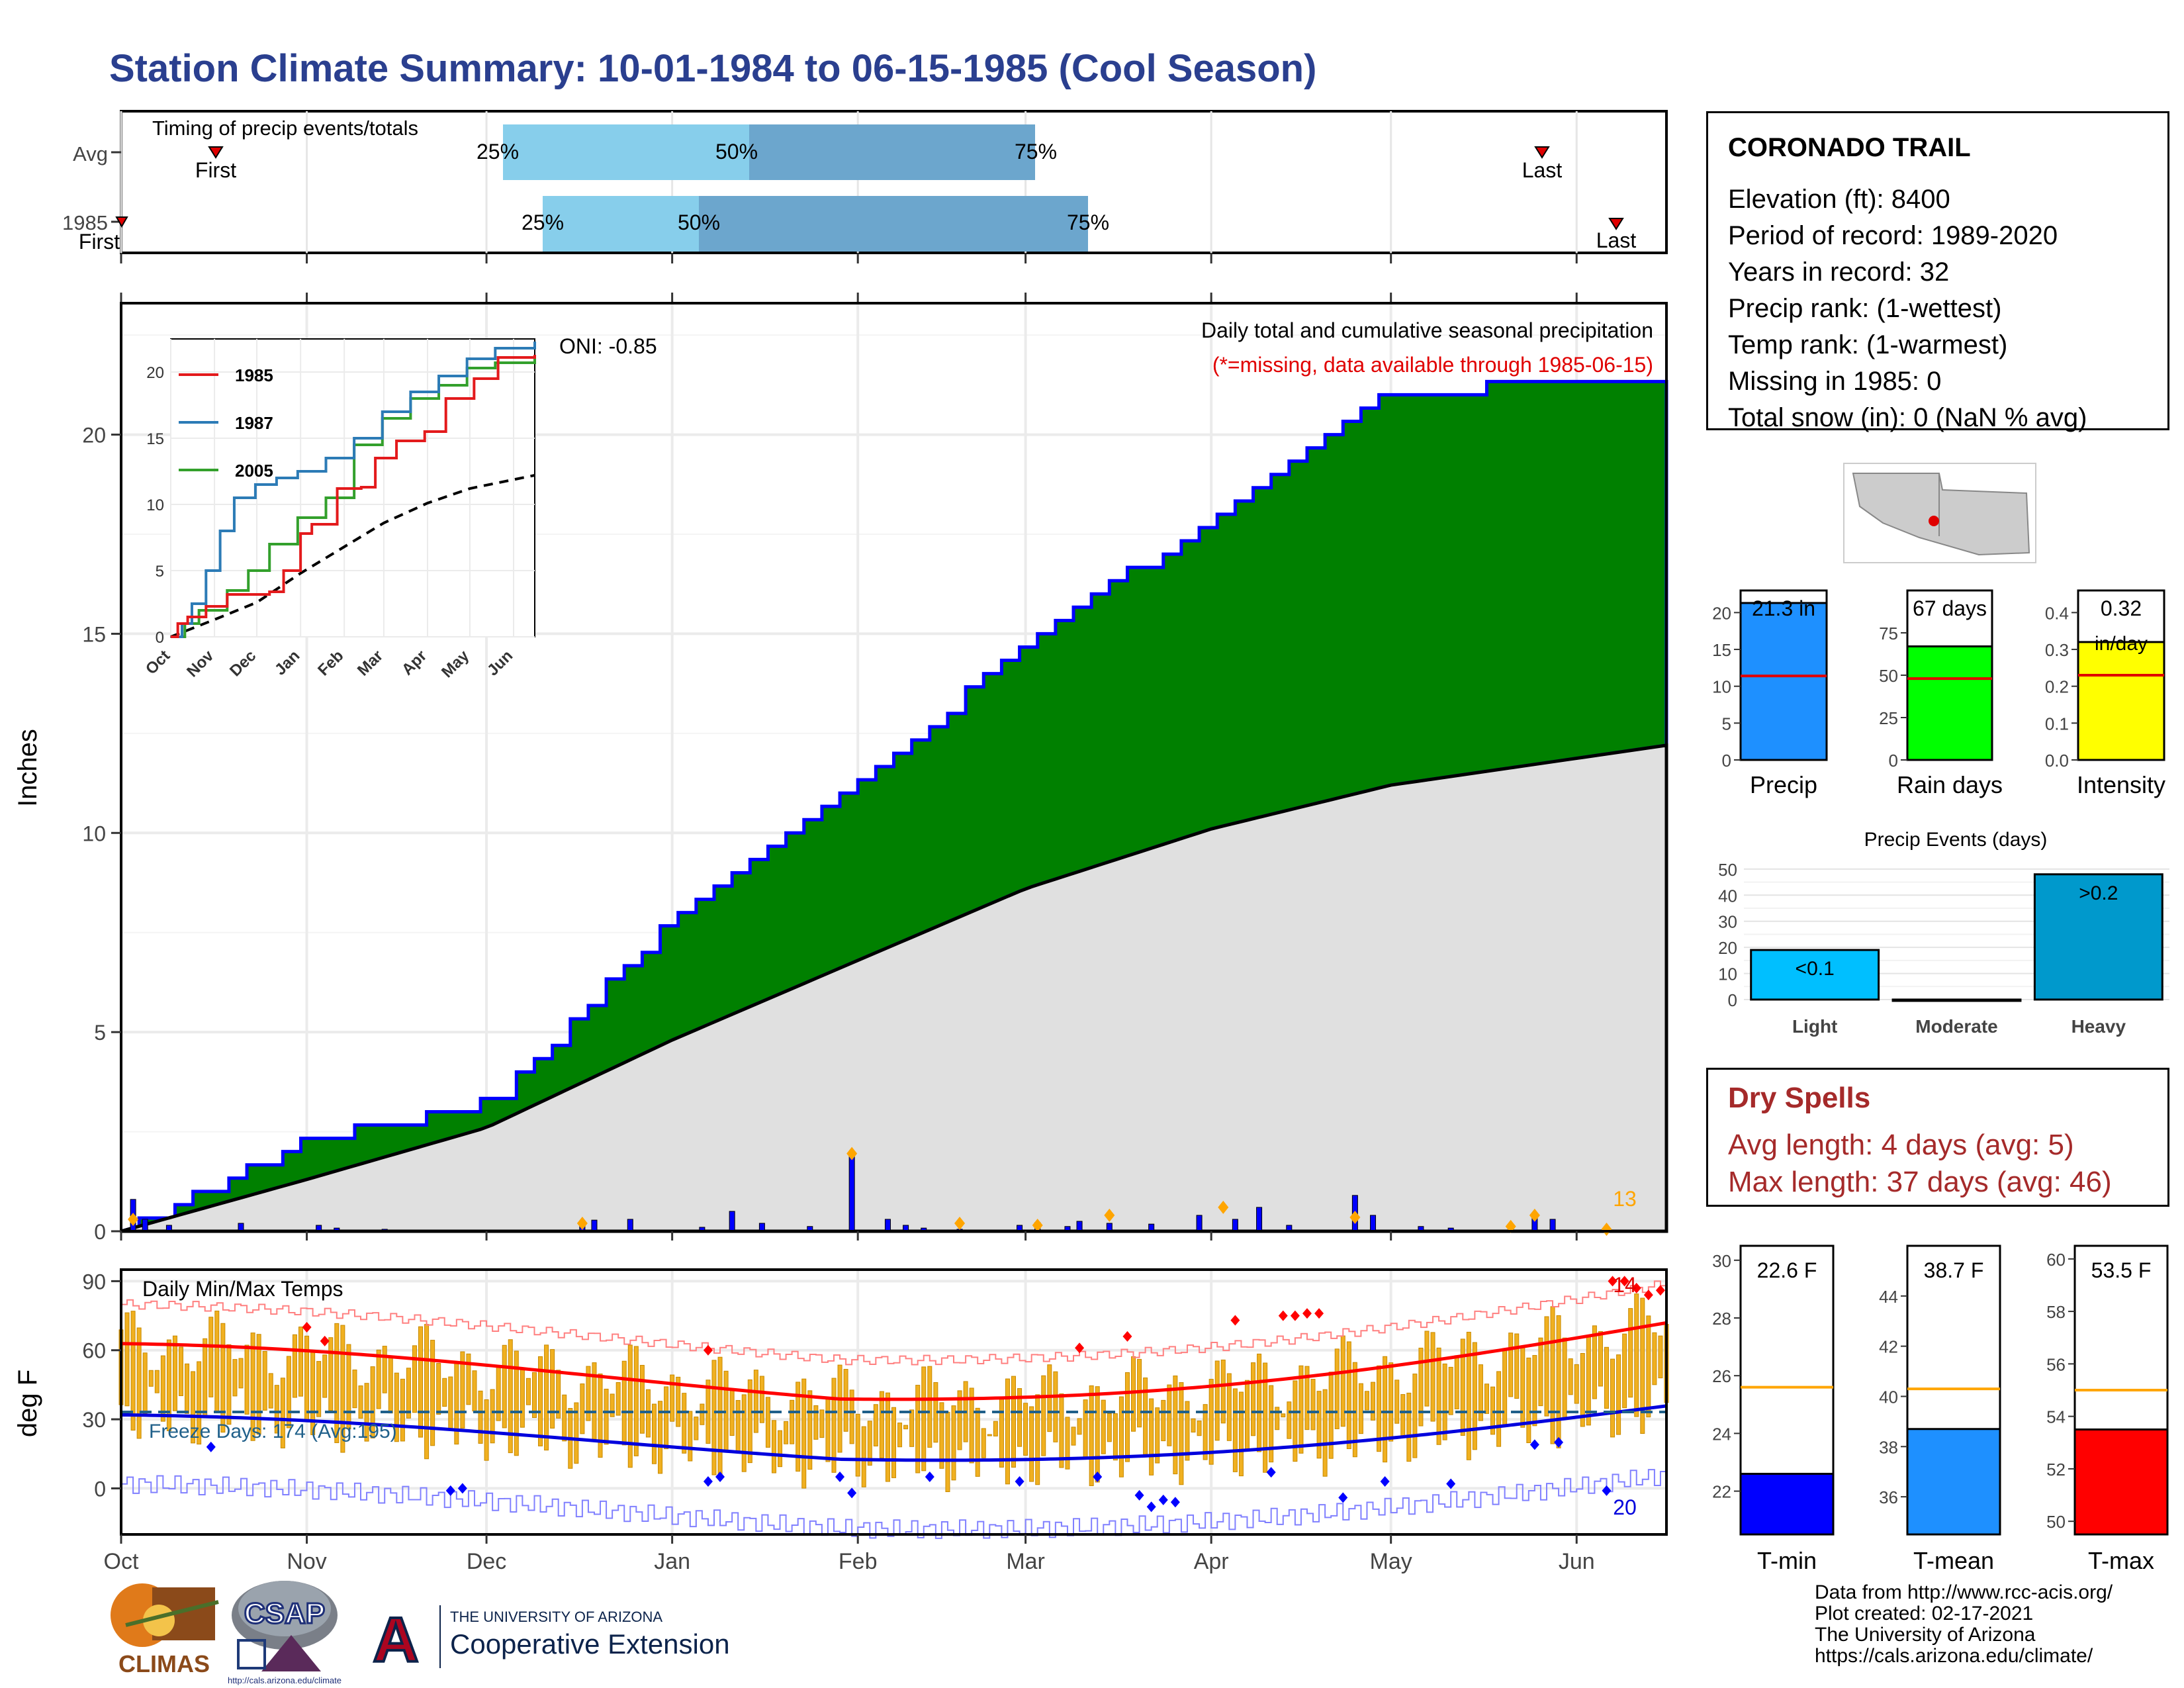 The width and height of the screenshot is (2184, 1688). What do you see at coordinates (242, 1289) in the screenshot?
I see `temp-panel-label: Daily Min/Max Temps` at bounding box center [242, 1289].